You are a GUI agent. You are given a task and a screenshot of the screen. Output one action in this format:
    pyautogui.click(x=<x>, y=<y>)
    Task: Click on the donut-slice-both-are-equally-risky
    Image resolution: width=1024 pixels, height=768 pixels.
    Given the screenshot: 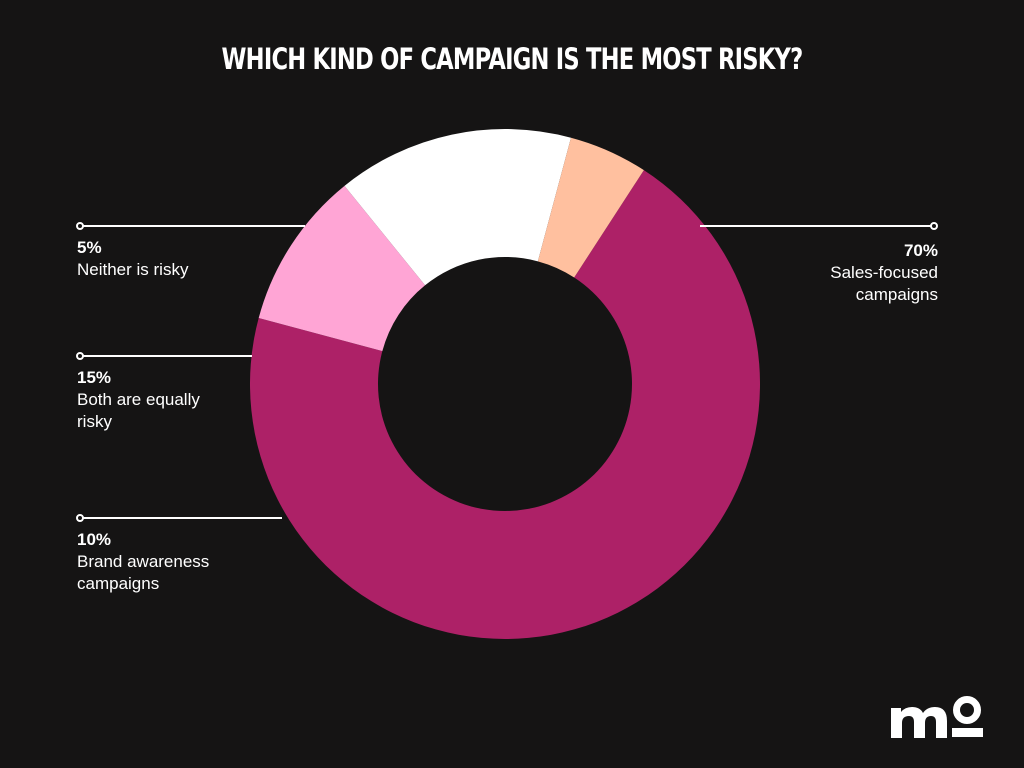 What is the action you would take?
    pyautogui.click(x=457, y=207)
    